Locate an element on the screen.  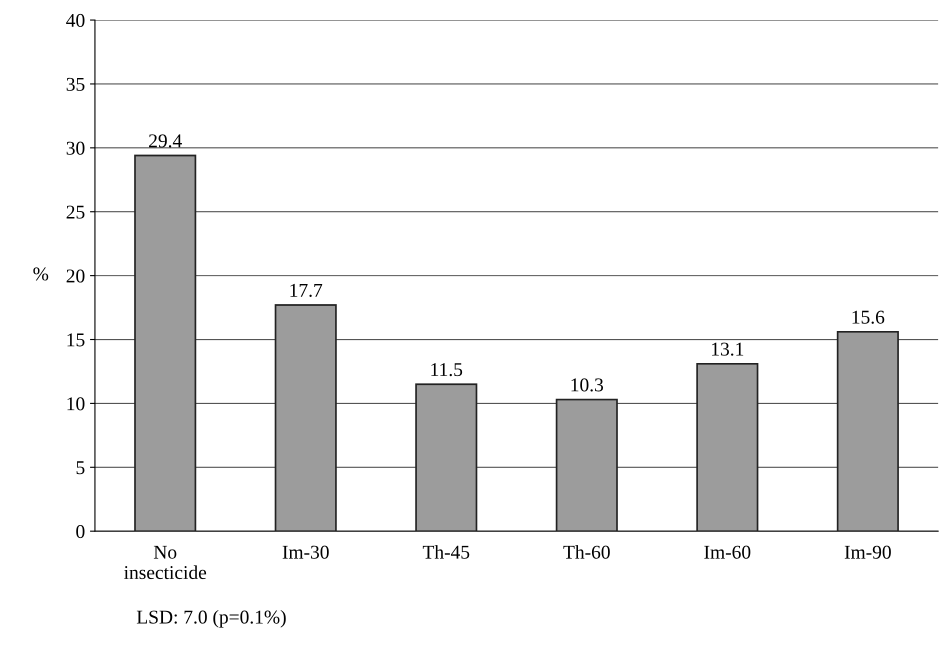
y-axis-title: % is located at coordinates (40, 274).